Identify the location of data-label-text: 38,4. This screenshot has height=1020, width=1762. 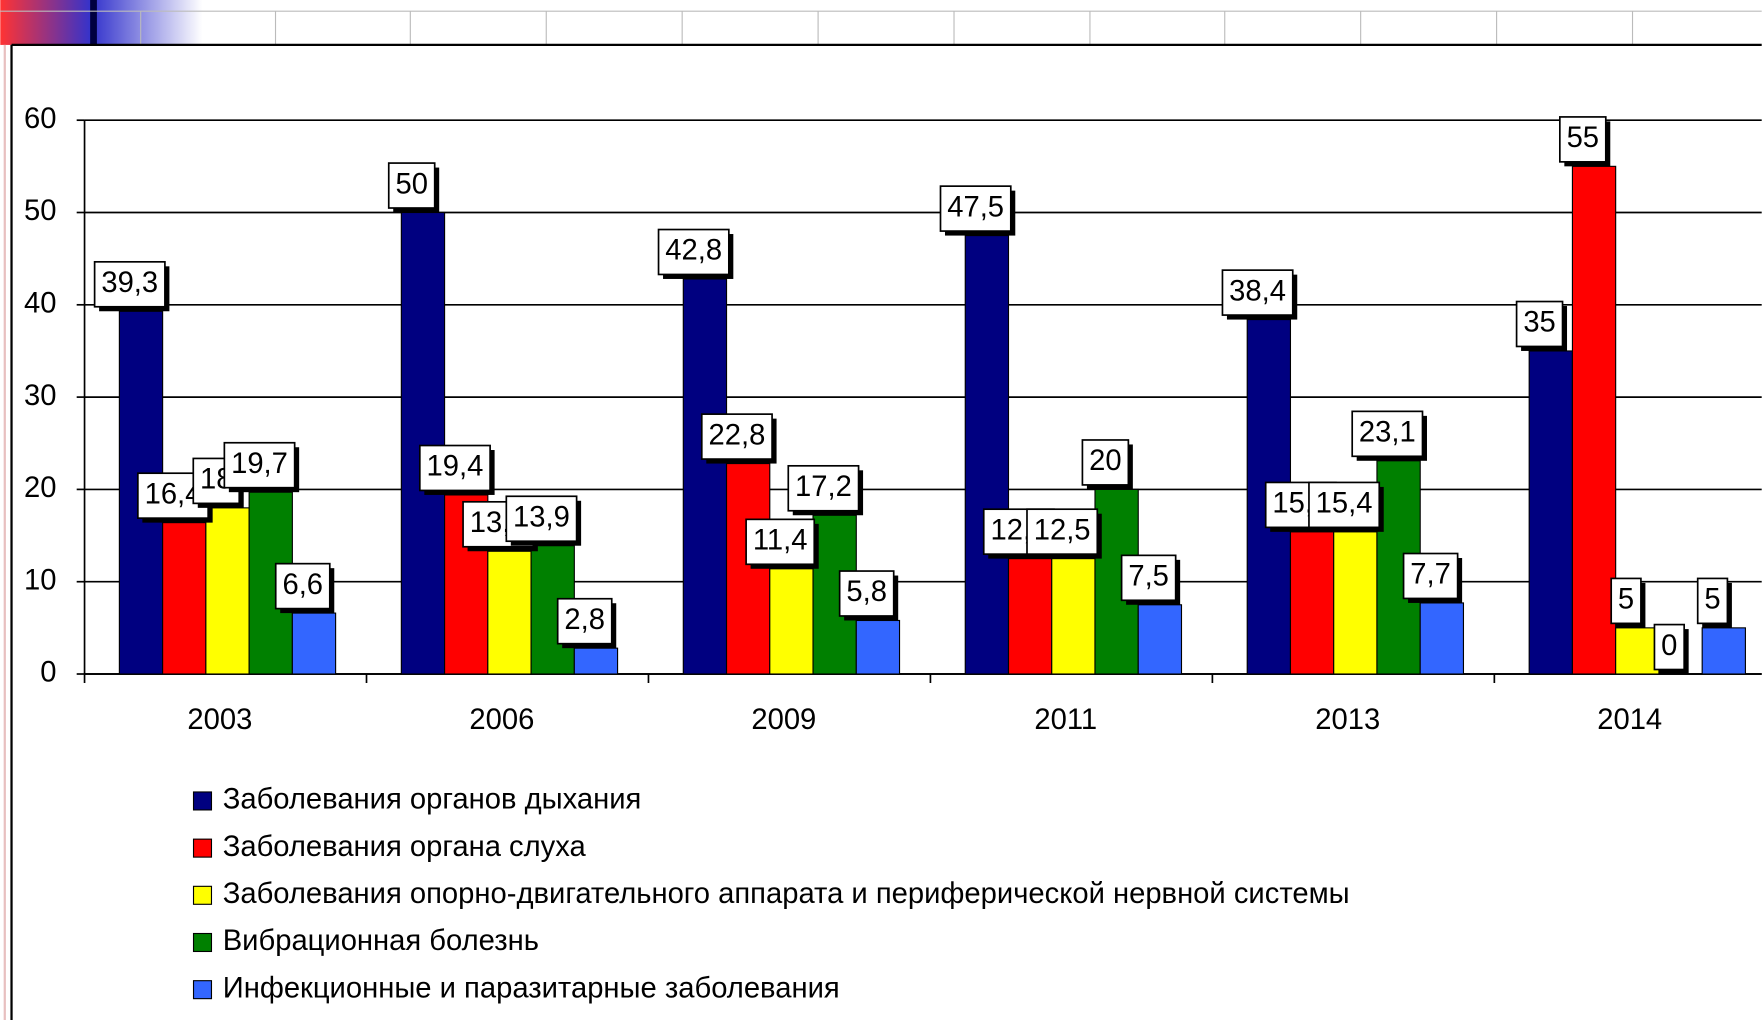
(1257, 291).